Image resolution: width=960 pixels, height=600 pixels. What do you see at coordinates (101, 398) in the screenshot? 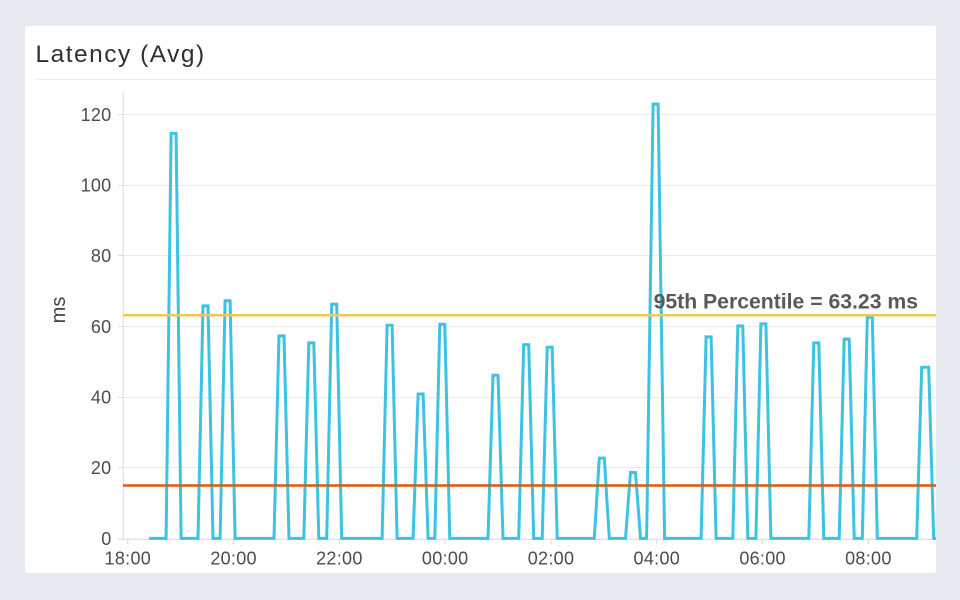
I see `svg-text: 40` at bounding box center [101, 398].